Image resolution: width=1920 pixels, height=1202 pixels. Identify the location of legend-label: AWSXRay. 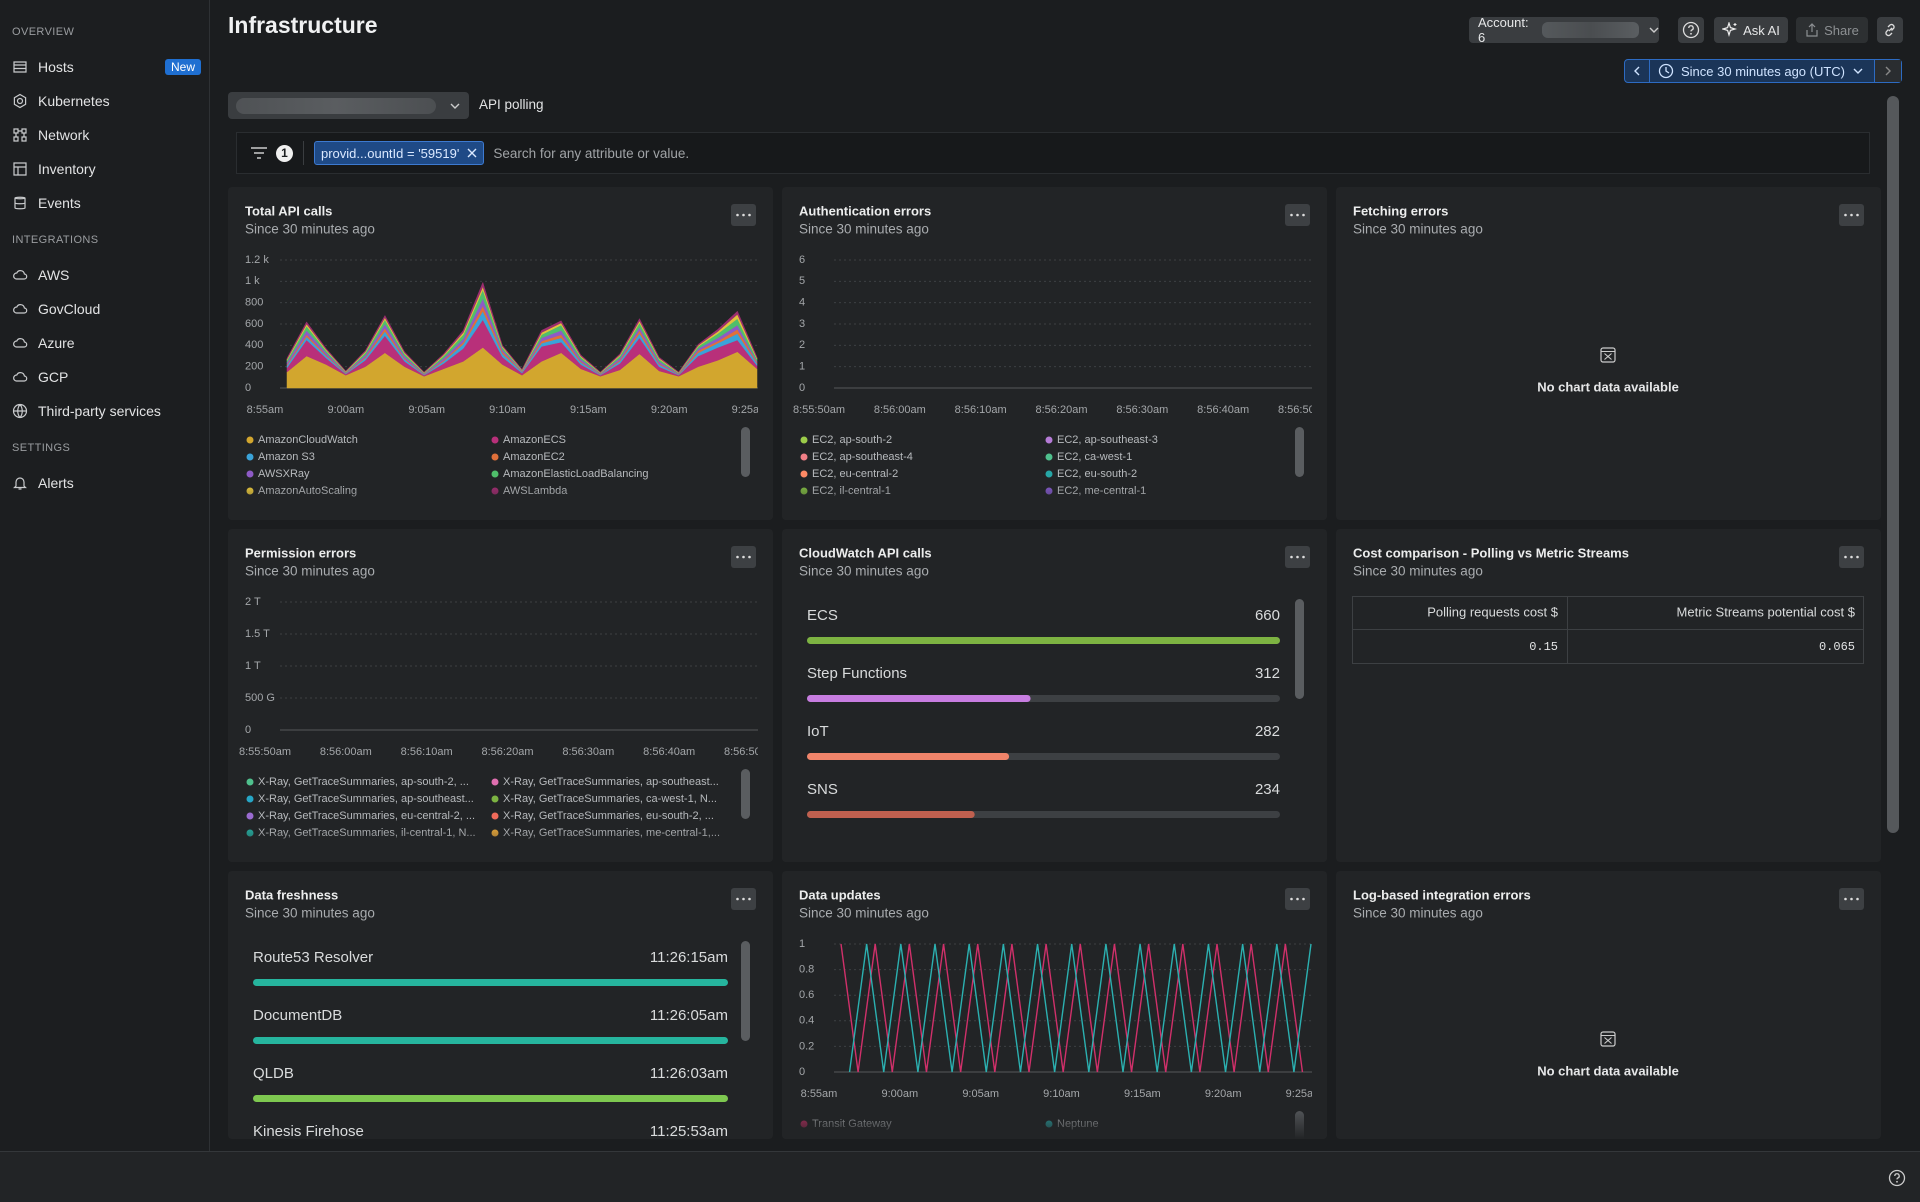
(284, 474).